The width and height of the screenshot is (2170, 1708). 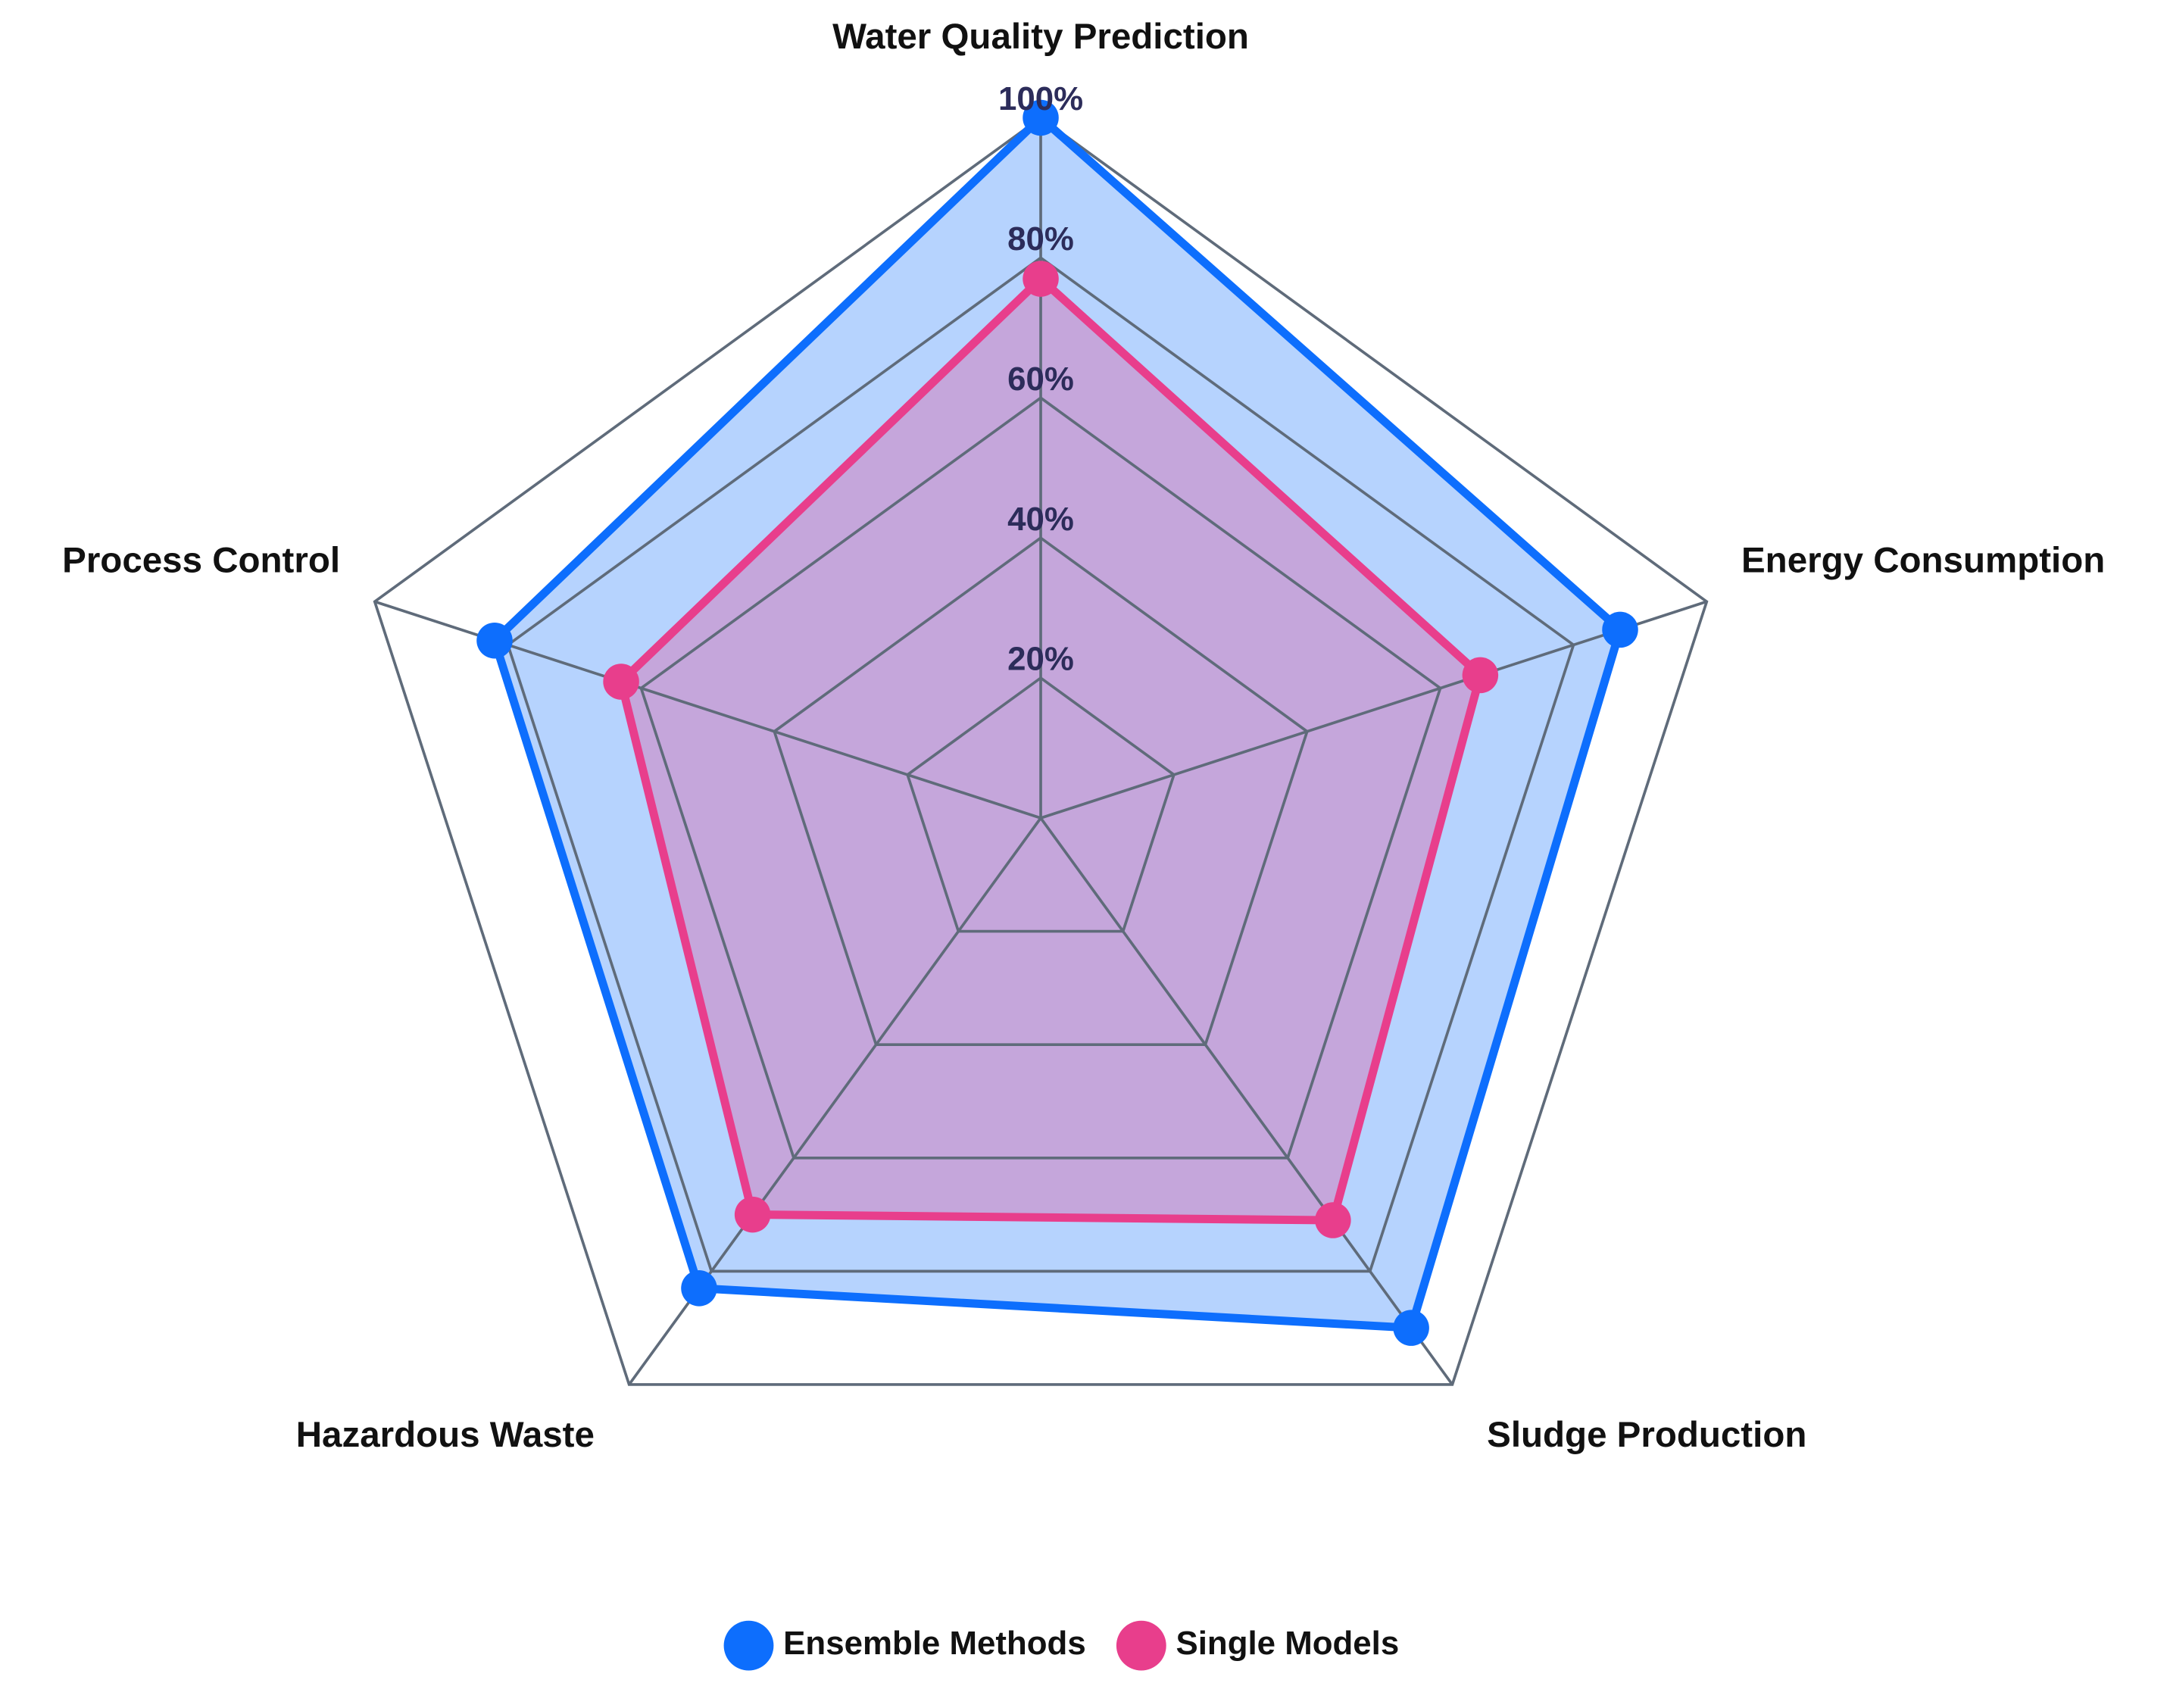 I want to click on category-label: Water Quality Prediction, so click(x=1040, y=37).